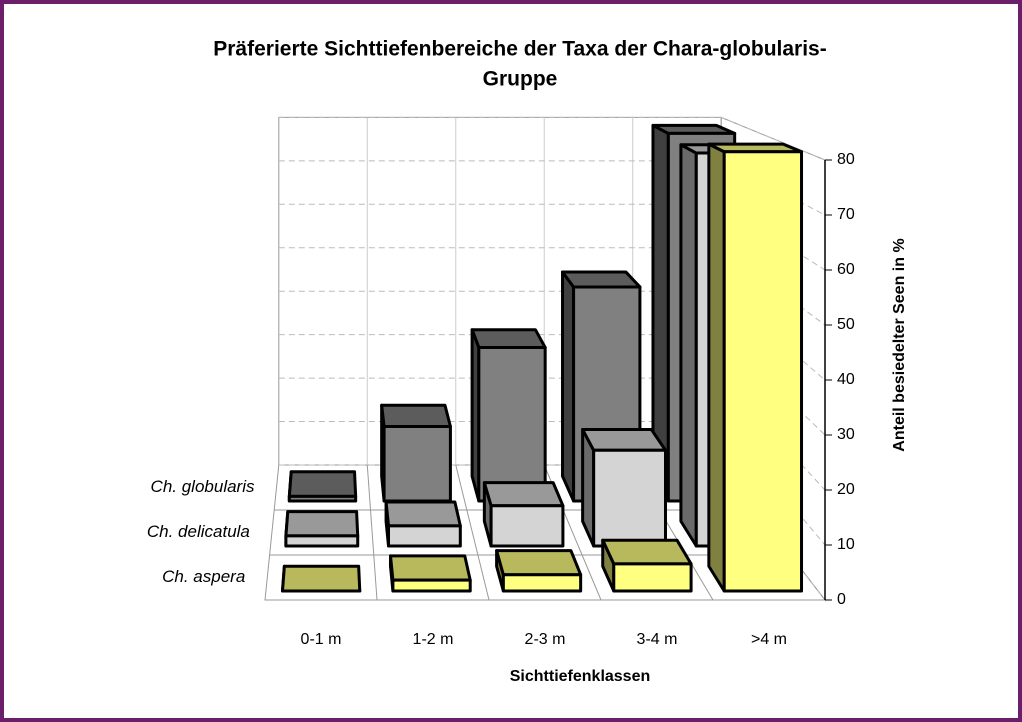  I want to click on legend-label: Ch. aspera, so click(203, 576).